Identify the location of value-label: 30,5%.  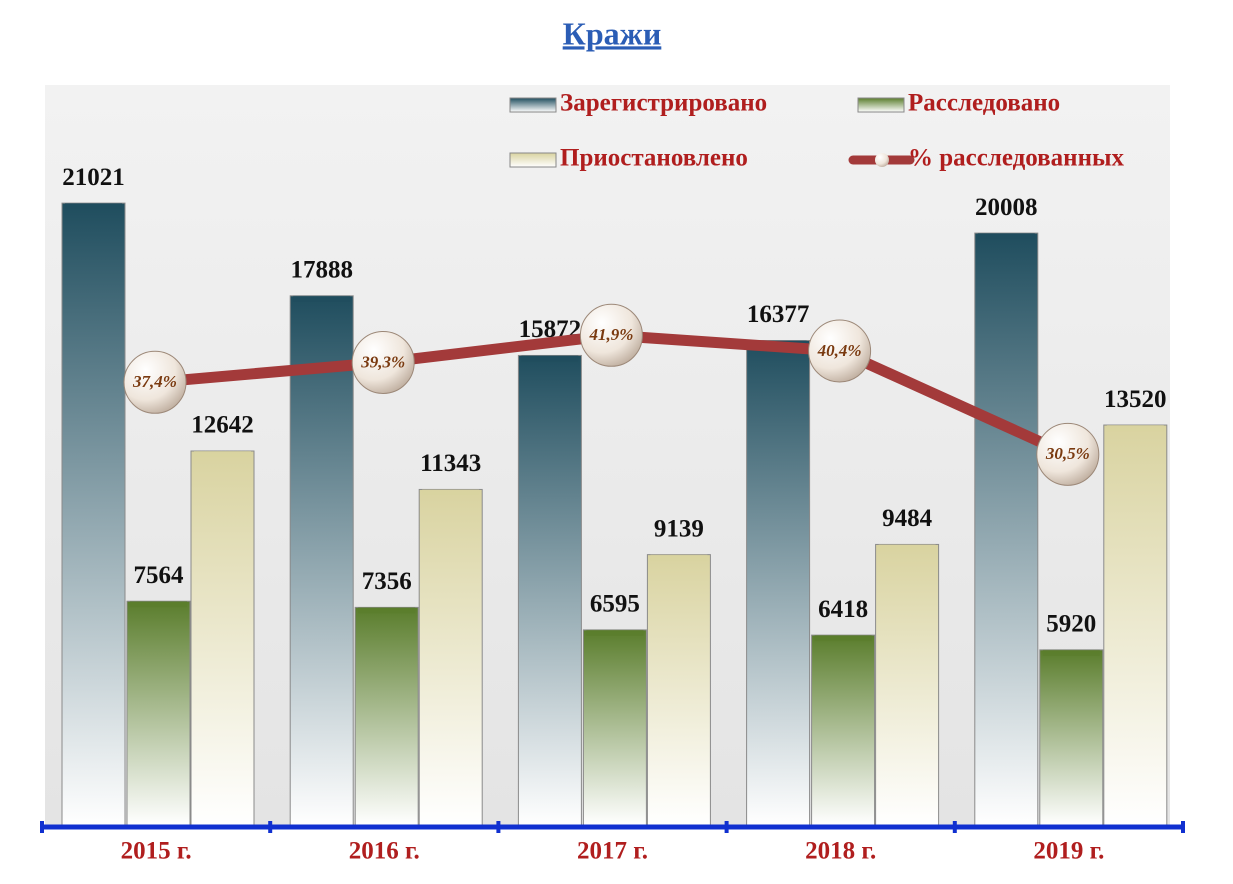
(1067, 453).